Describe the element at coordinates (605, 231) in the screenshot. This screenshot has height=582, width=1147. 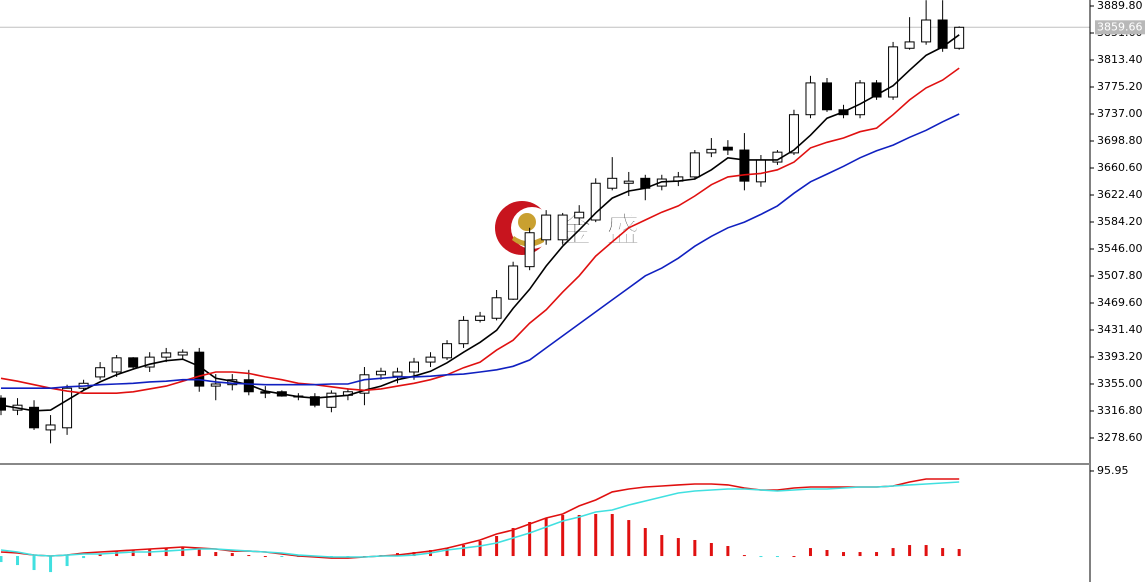
I see `watermark: 金盛` at that location.